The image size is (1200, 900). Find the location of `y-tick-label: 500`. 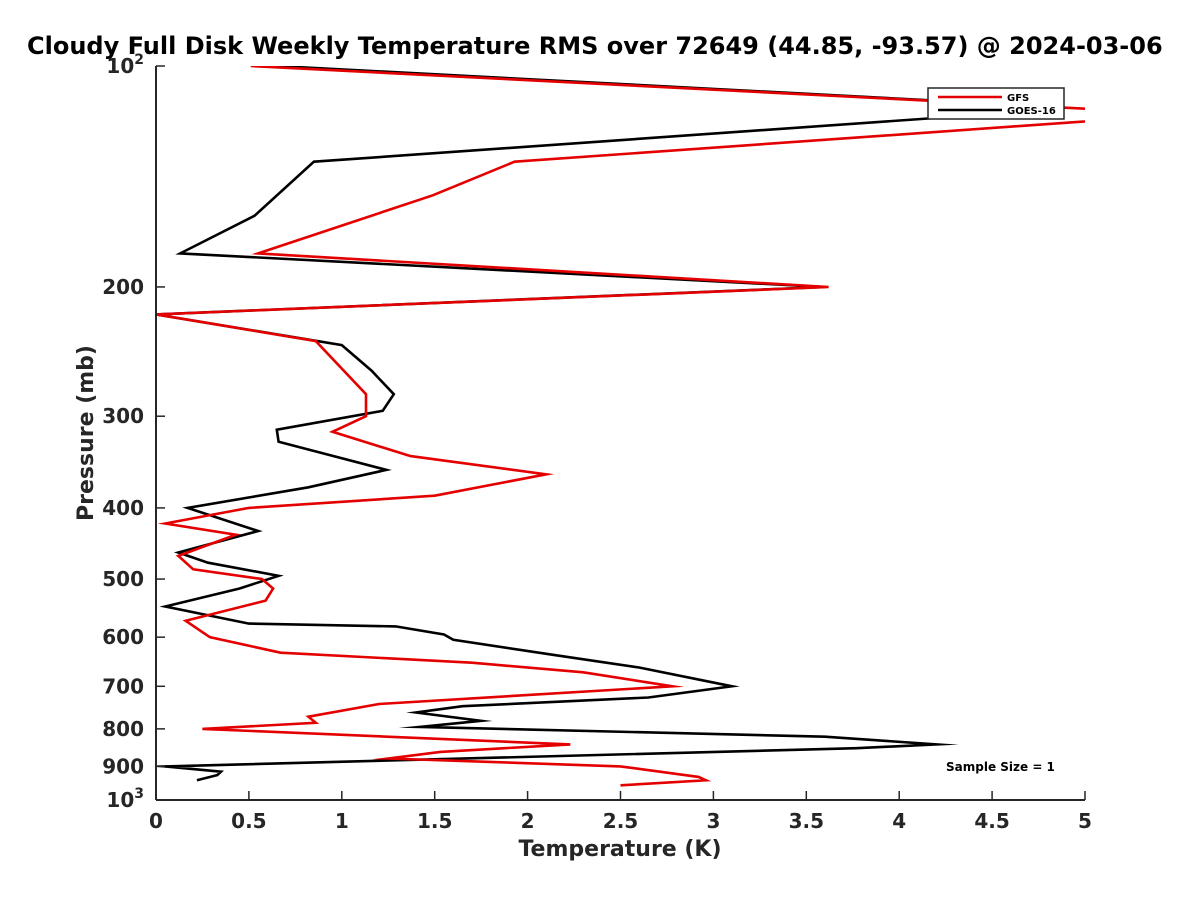

y-tick-label: 500 is located at coordinates (123, 579).